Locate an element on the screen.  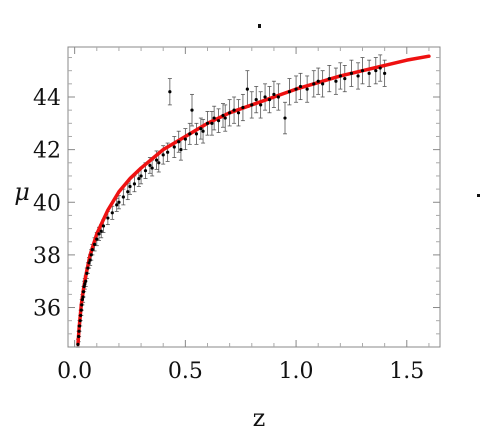
x-tick-label: 1.5 is located at coordinates (406, 371).